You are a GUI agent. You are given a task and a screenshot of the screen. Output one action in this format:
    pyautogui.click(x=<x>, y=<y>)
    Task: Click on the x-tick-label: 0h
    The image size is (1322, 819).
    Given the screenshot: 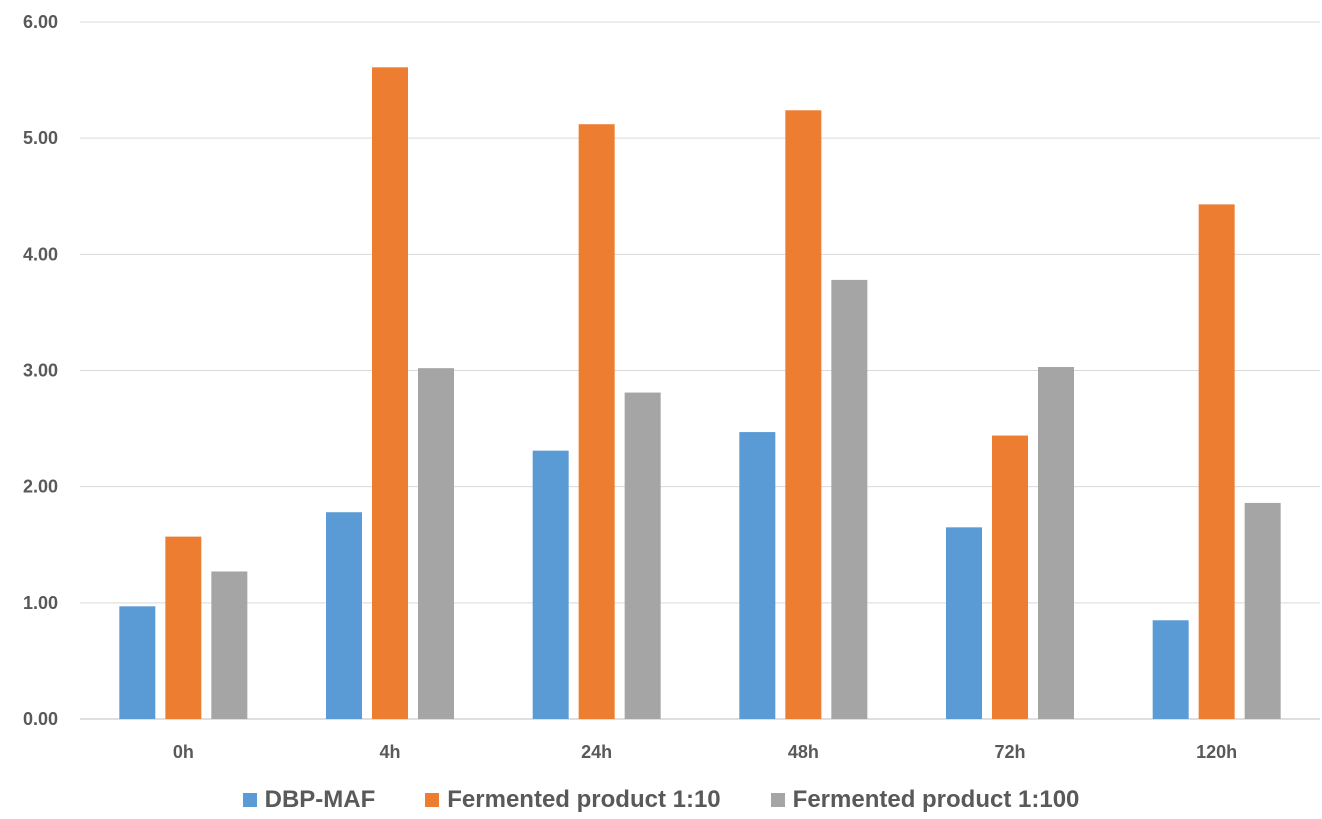 What is the action you would take?
    pyautogui.click(x=183, y=752)
    